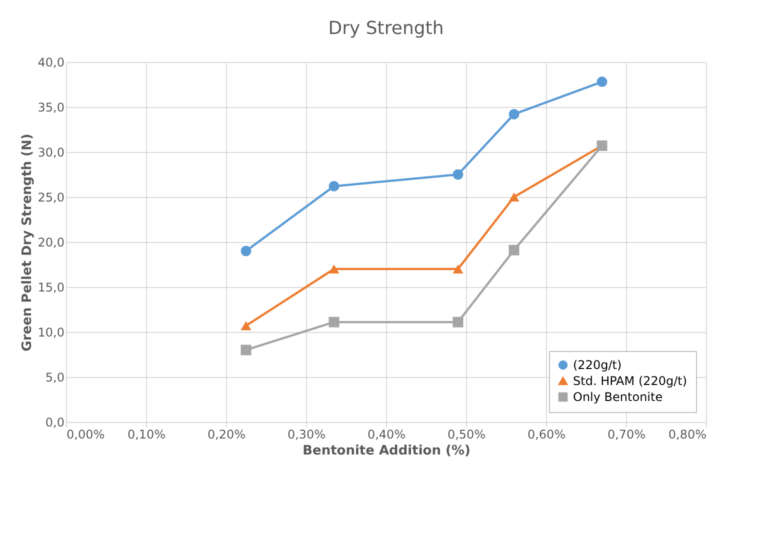  Describe the element at coordinates (51, 107) in the screenshot. I see `y-tick-label: 35,0` at that location.